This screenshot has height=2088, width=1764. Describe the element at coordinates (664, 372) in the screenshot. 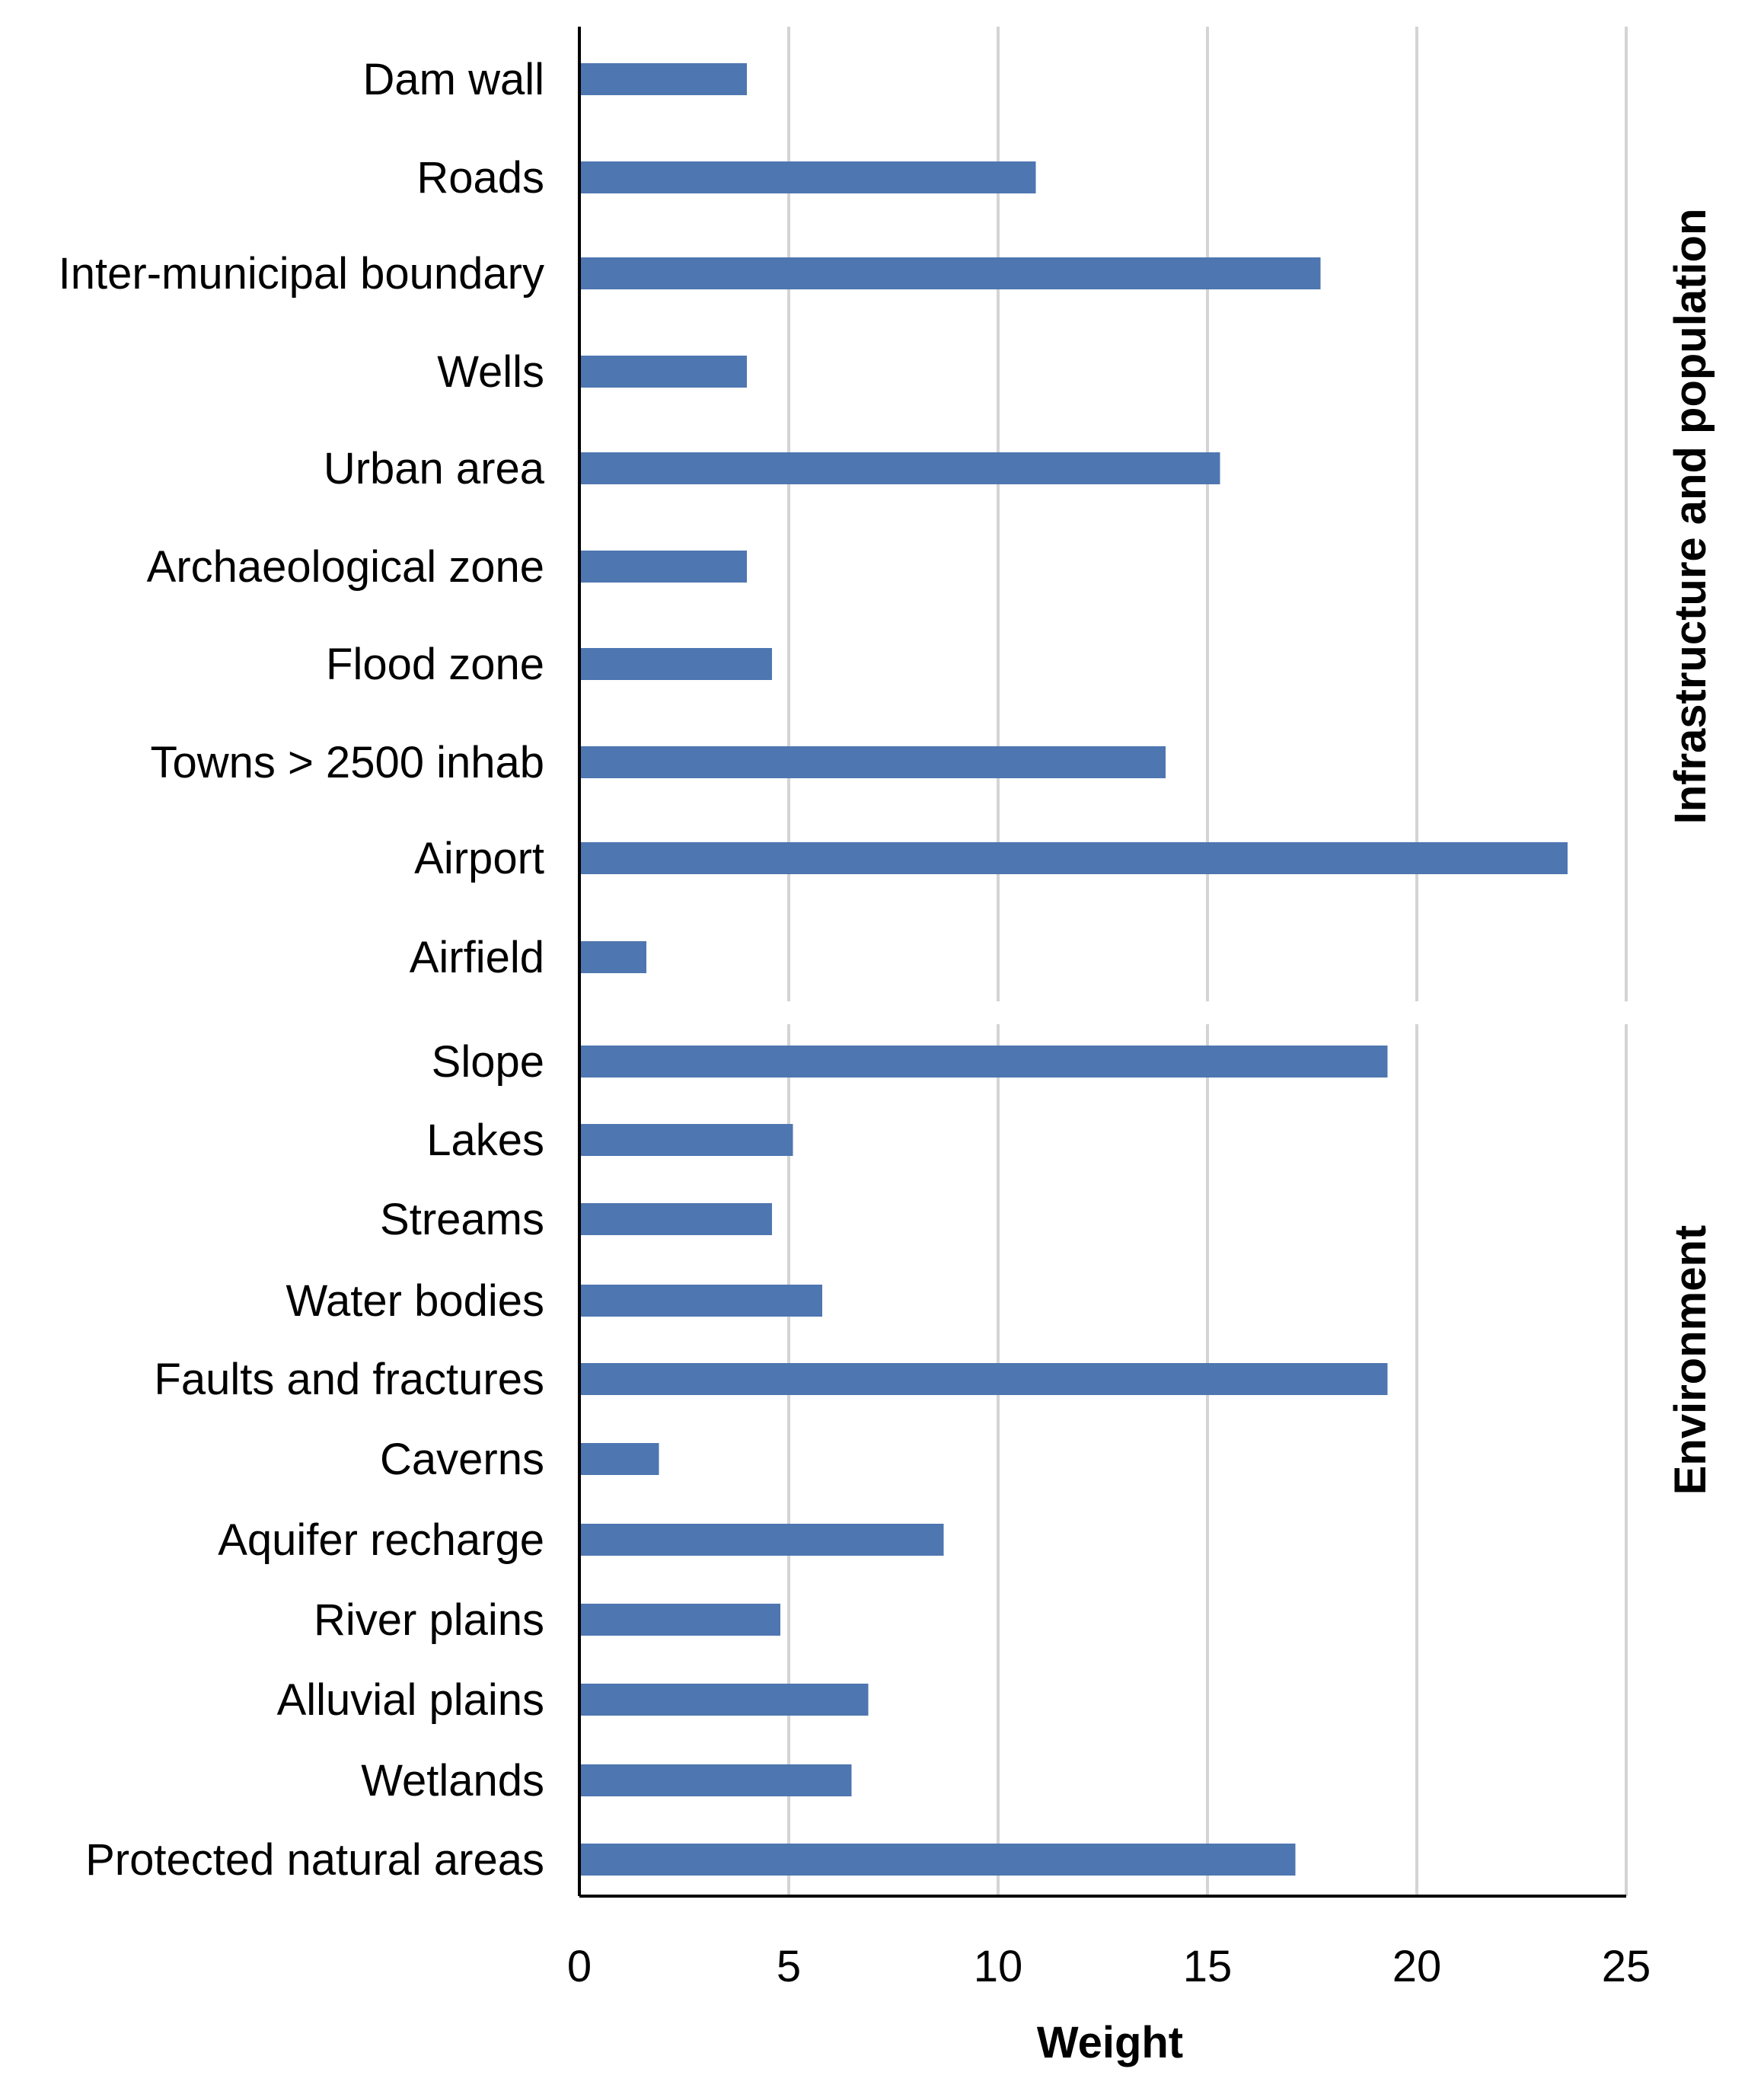

I see `bar-wells` at that location.